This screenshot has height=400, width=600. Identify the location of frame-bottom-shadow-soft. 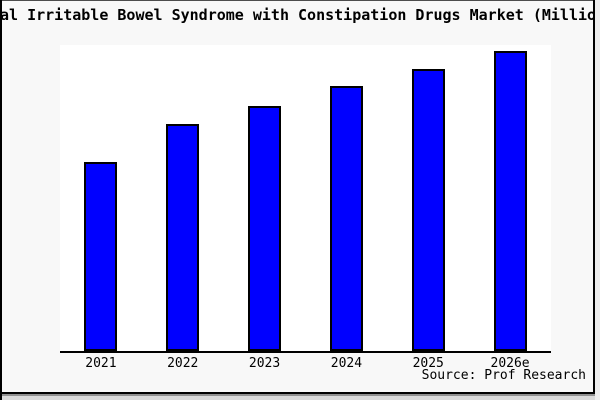
(298, 398).